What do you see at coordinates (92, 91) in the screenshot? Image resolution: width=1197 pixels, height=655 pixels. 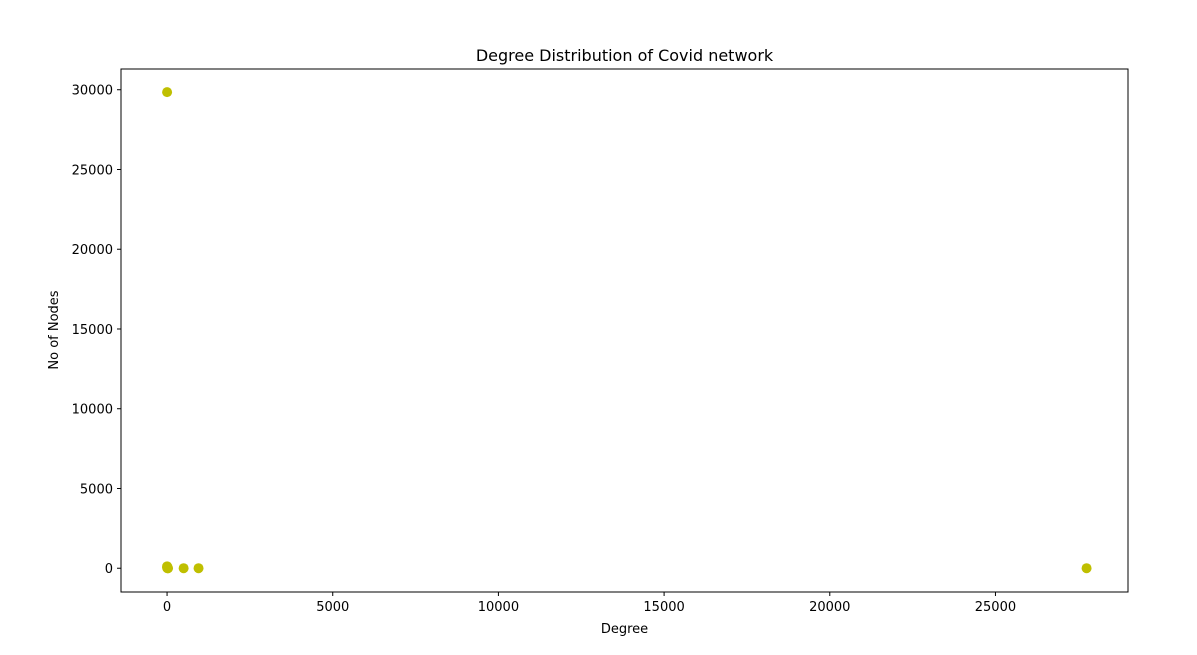 I see `y-tick-label: 30000` at bounding box center [92, 91].